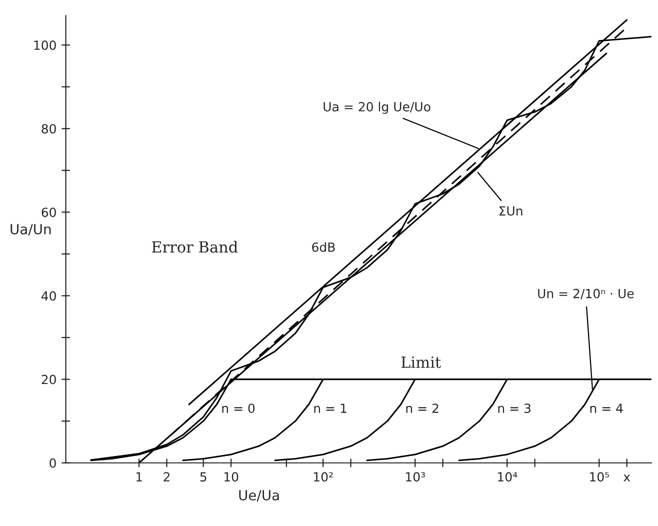 This screenshot has width=658, height=526. I want to click on x-axis-title: Ue/Ua, so click(259, 496).